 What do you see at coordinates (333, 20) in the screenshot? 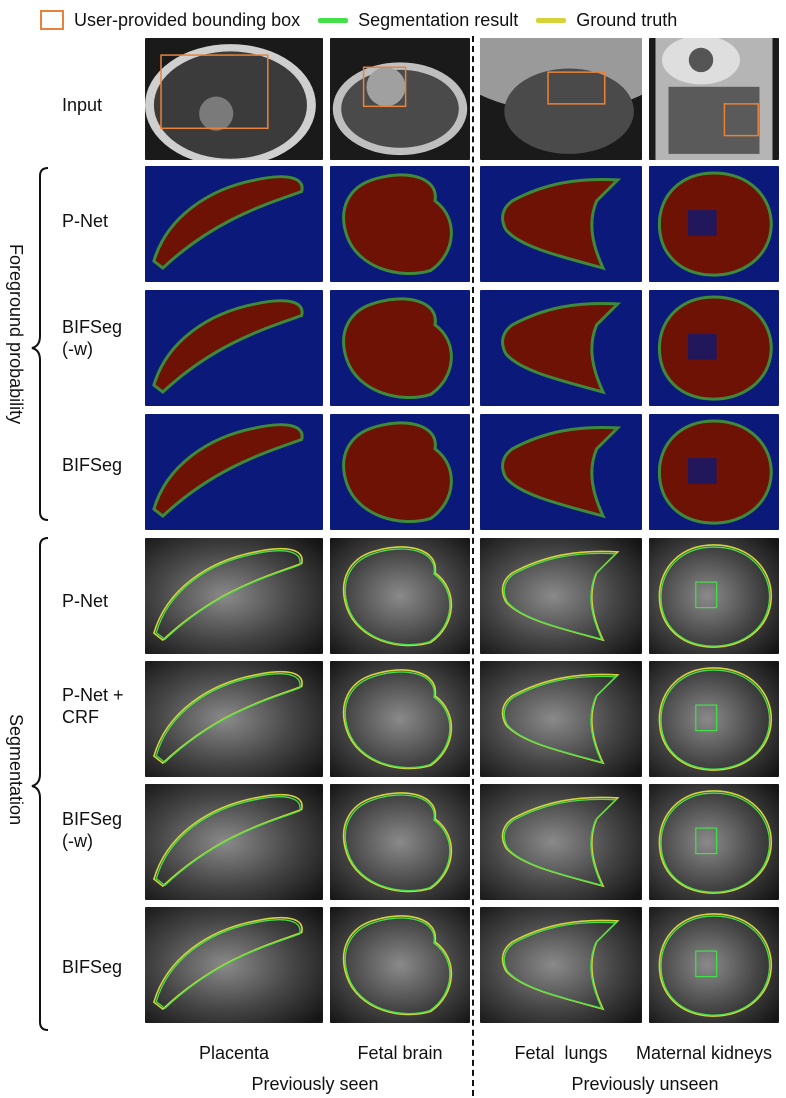
I see `seg-swatch-icon` at bounding box center [333, 20].